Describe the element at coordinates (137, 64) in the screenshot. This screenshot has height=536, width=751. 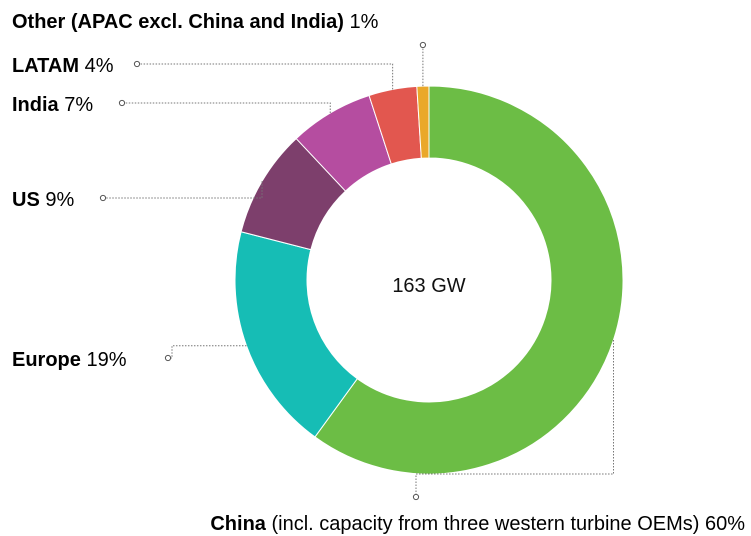
I see `marker-latam` at that location.